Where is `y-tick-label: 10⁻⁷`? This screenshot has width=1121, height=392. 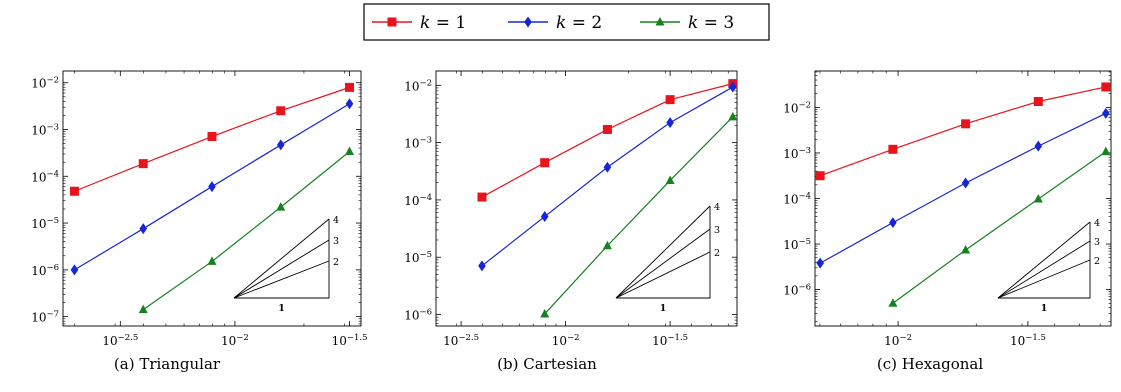 y-tick-label: 10⁻⁷ is located at coordinates (45, 317).